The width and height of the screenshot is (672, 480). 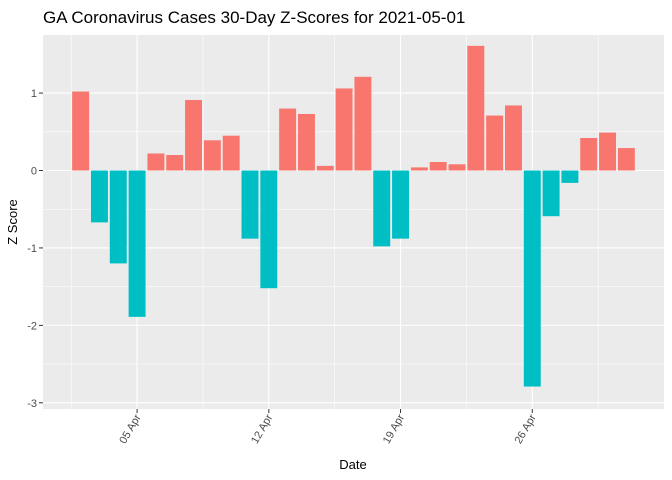 What do you see at coordinates (130, 429) in the screenshot?
I see `x-tick-label: 05 Apr` at bounding box center [130, 429].